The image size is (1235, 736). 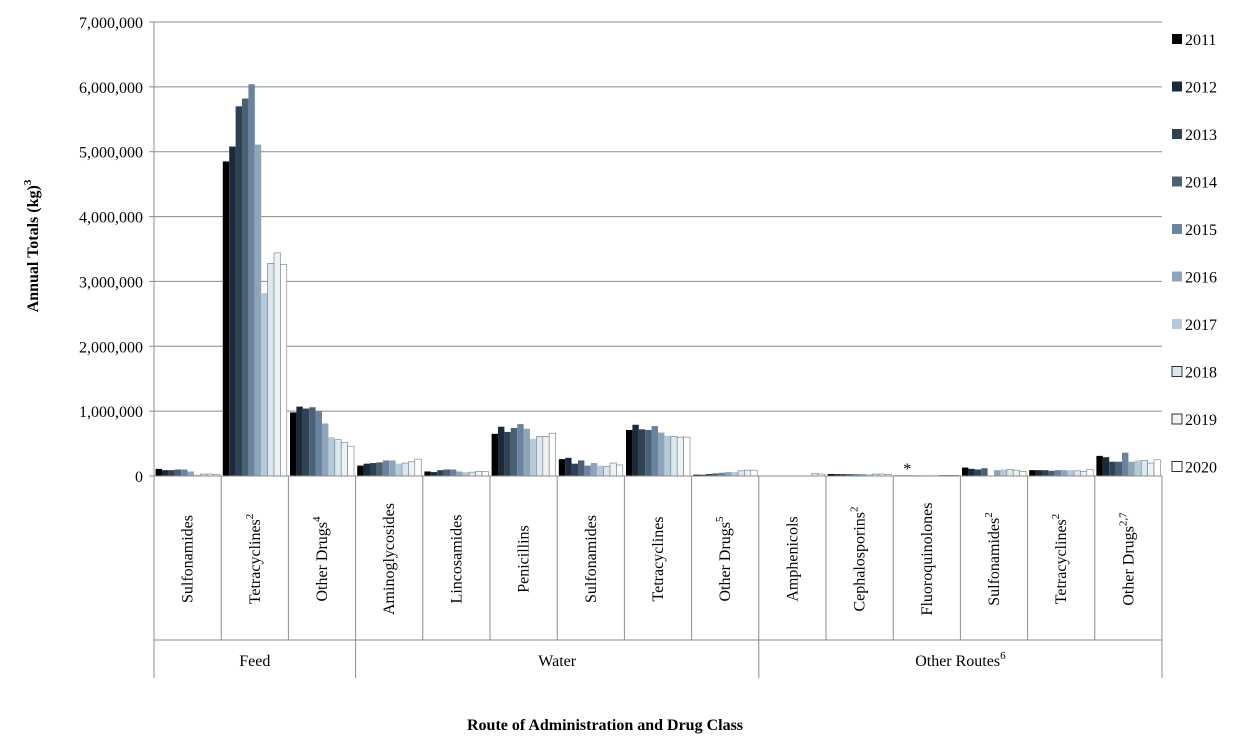 I want to click on legend-swatch-2018, so click(x=1177, y=371).